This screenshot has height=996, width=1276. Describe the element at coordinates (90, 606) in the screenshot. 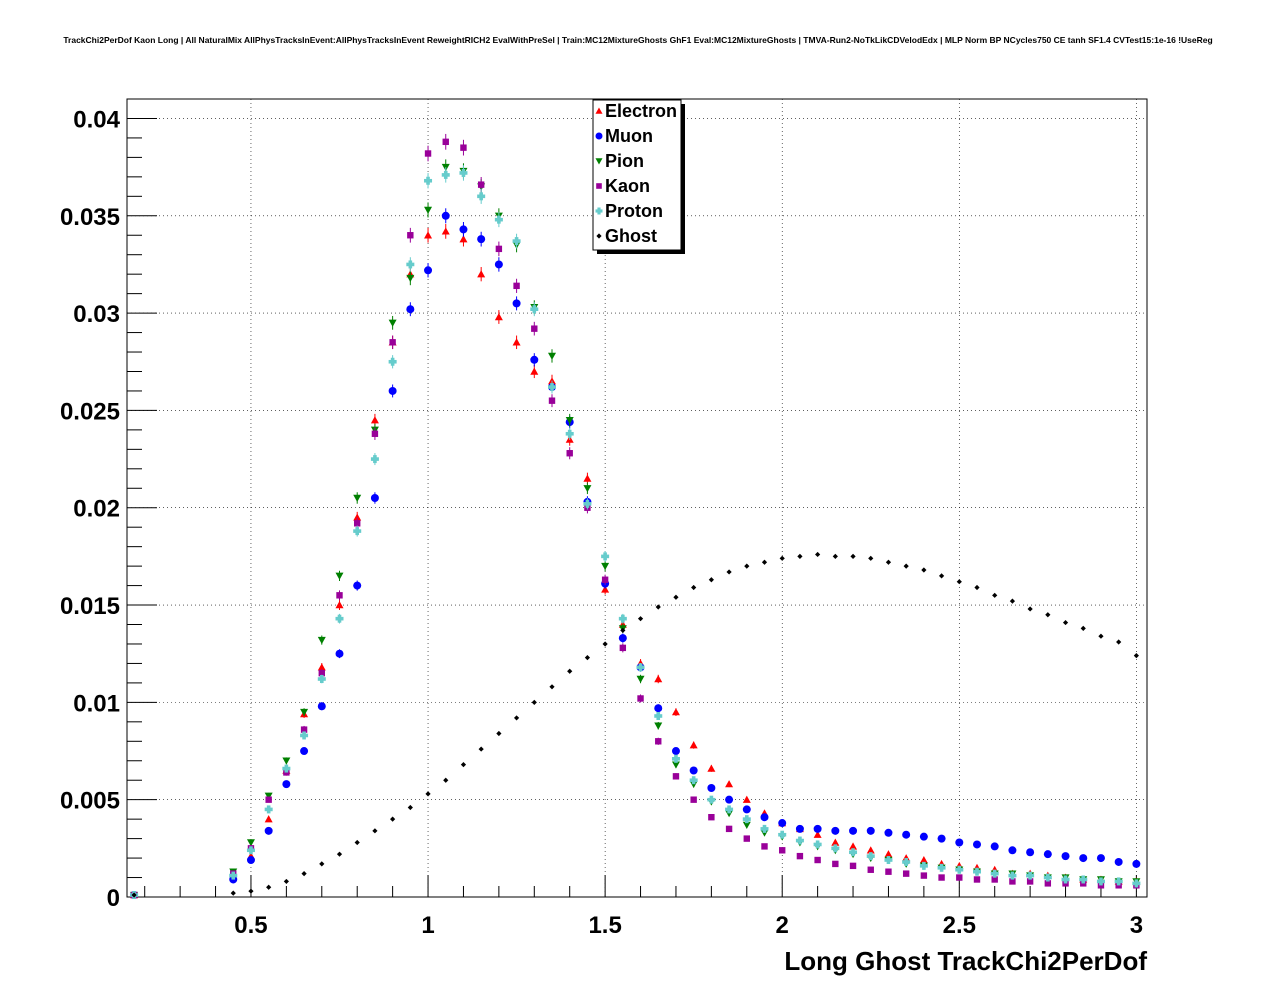

I see `y-tick-label: 0.015` at that location.